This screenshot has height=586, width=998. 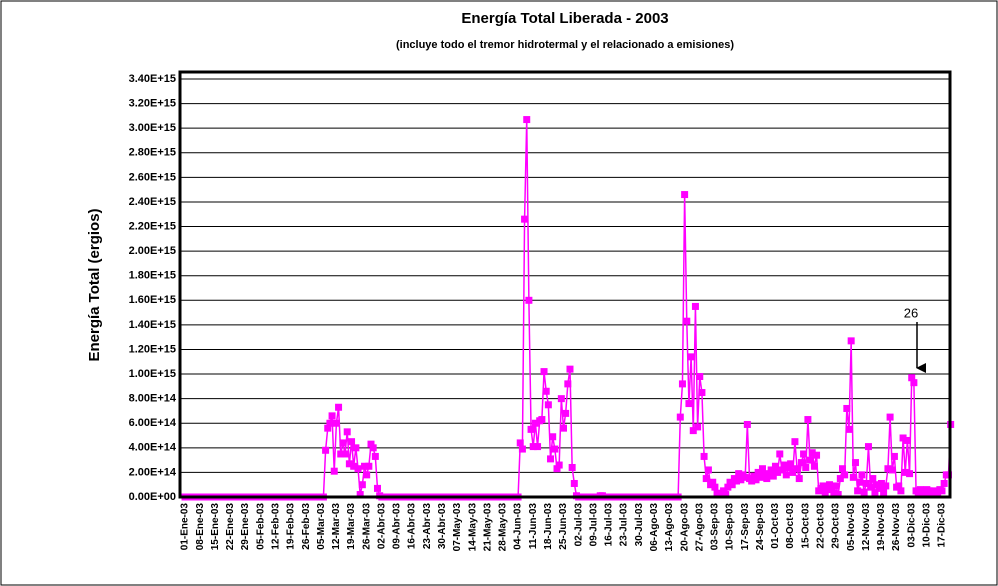 What do you see at coordinates (503, 527) in the screenshot?
I see `x-tick-label: 28-May-03` at bounding box center [503, 527].